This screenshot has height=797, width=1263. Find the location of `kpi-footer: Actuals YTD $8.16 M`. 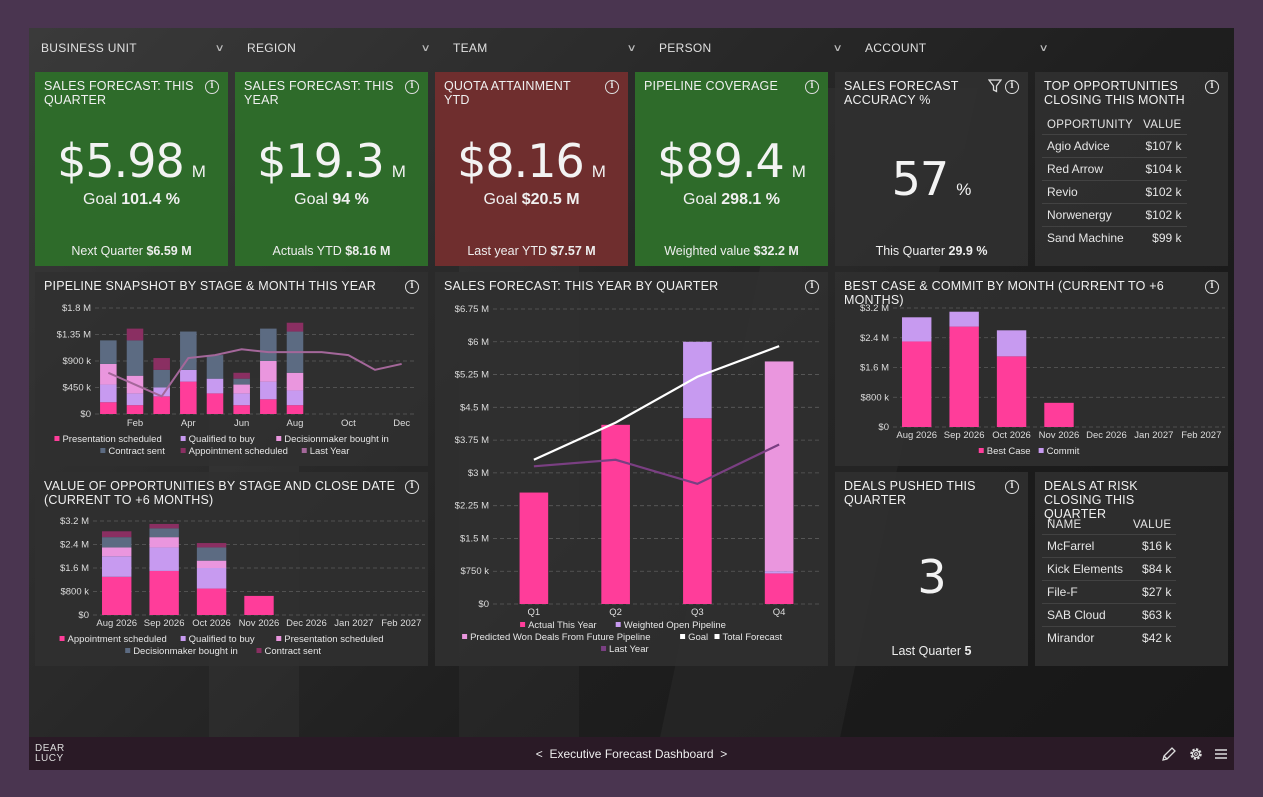

kpi-footer: Actuals YTD $8.16 M is located at coordinates (331, 251).